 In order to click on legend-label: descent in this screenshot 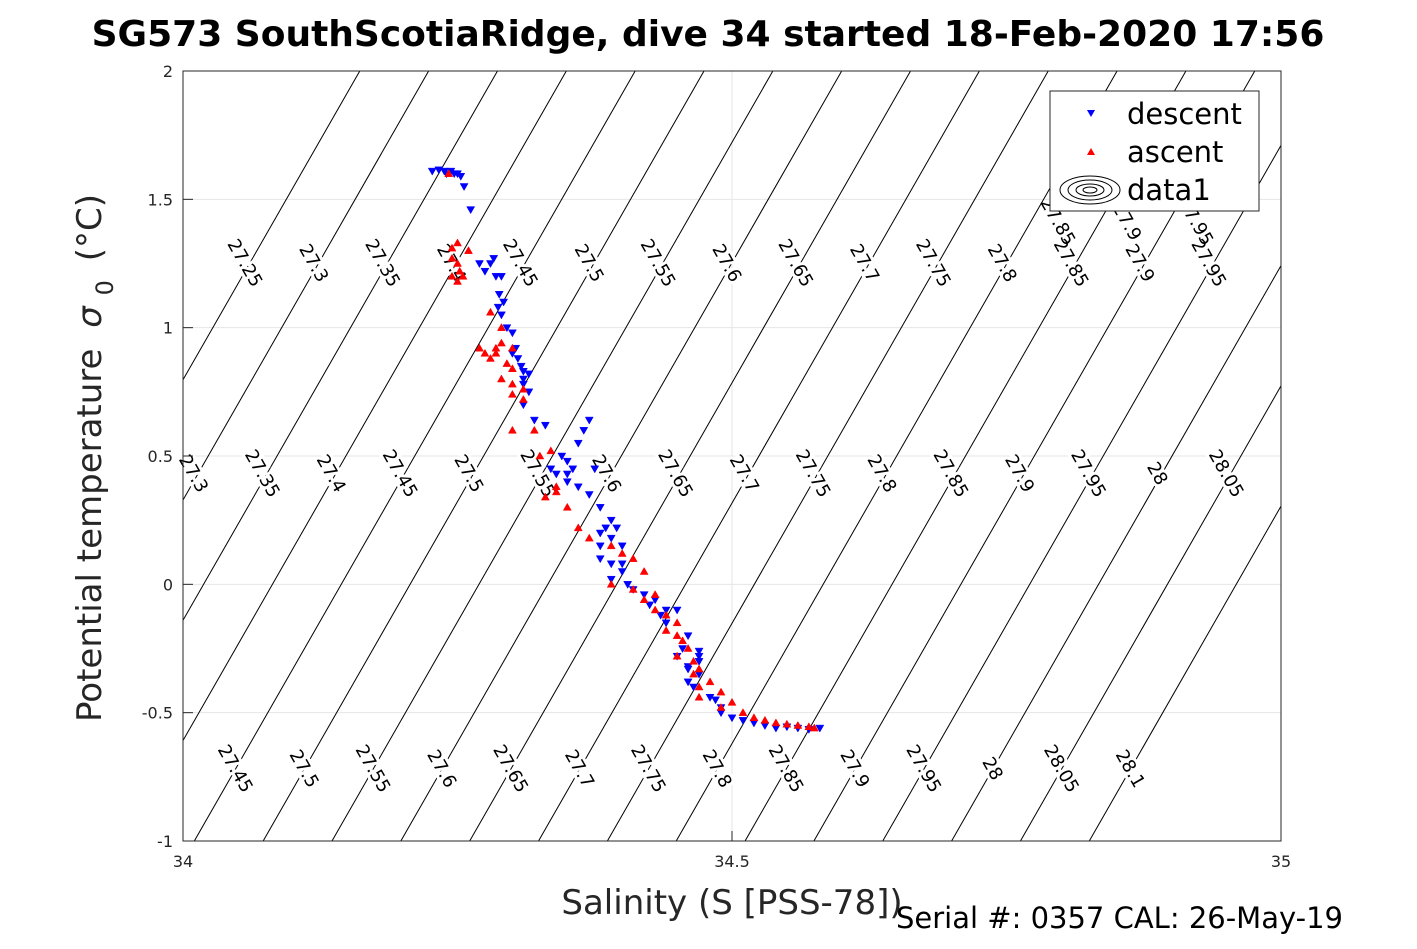, I will do `click(1184, 114)`.